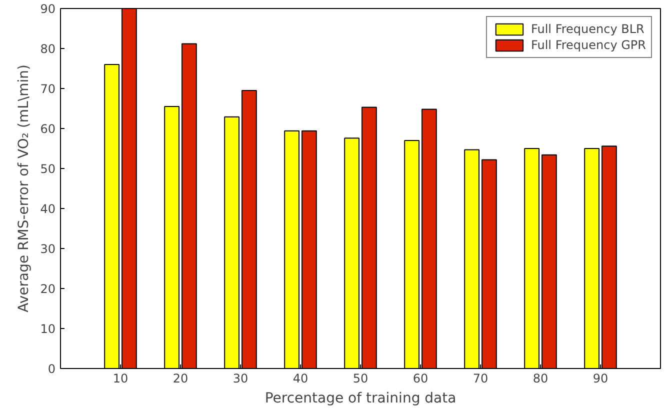  I want to click on y-tick-label: 20, so click(48, 289).